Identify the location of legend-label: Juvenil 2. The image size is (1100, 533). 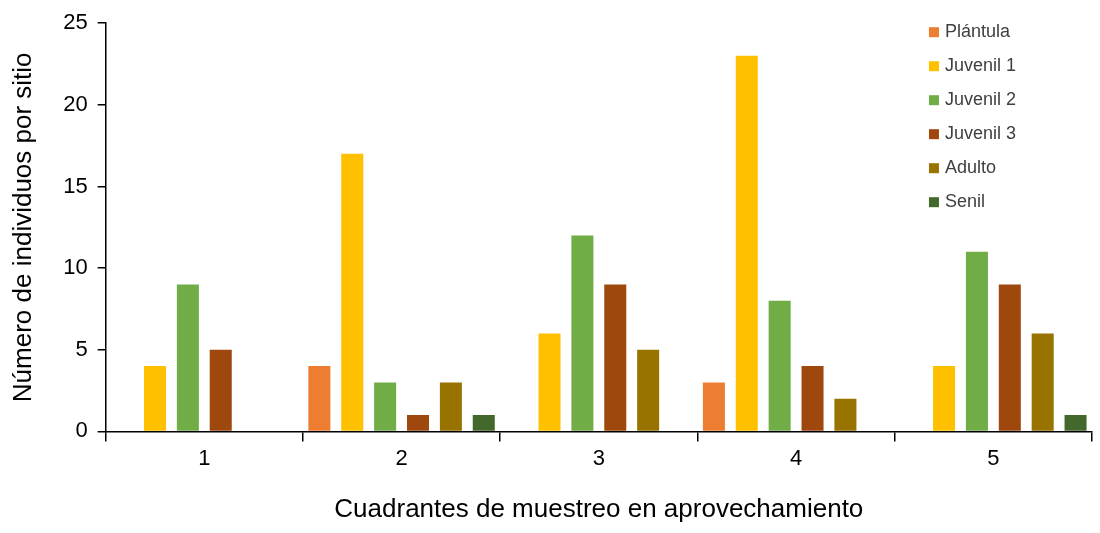
(980, 99).